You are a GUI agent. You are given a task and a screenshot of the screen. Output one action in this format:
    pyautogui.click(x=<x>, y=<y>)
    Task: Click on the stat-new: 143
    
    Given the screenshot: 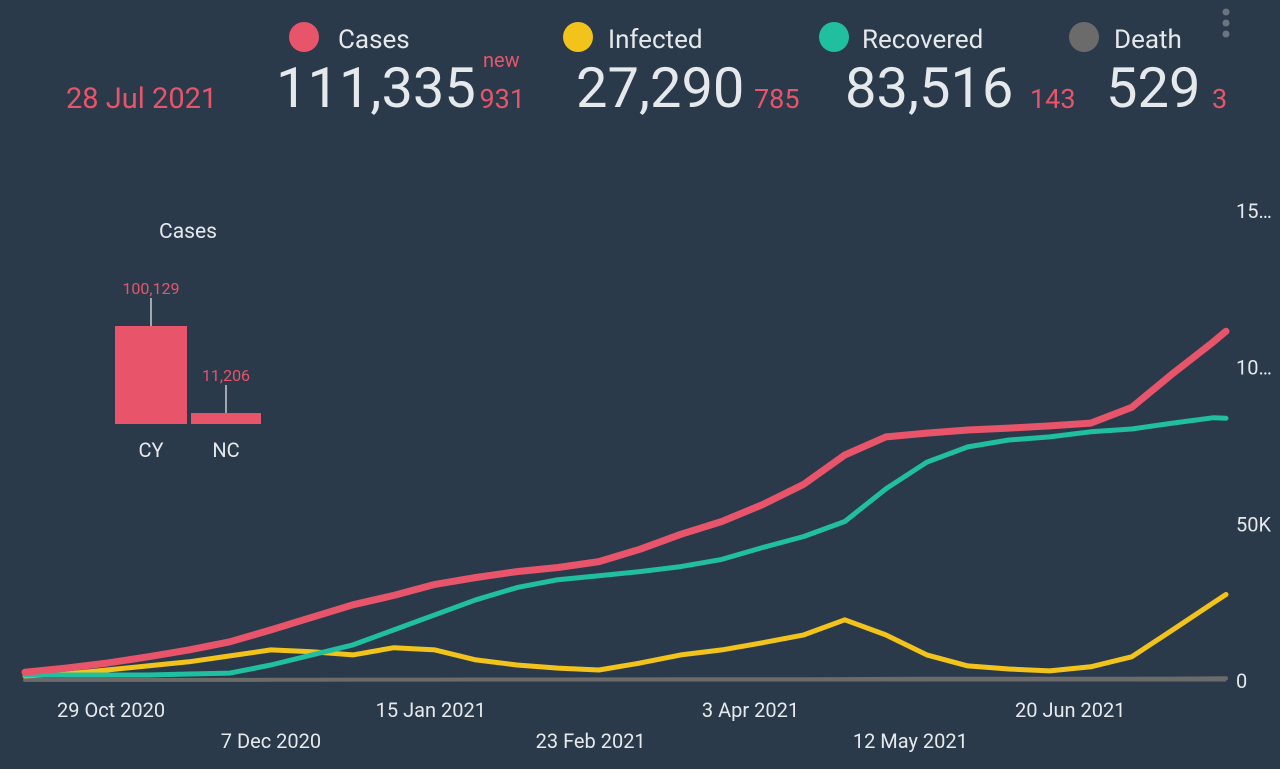 What is the action you would take?
    pyautogui.click(x=1053, y=99)
    